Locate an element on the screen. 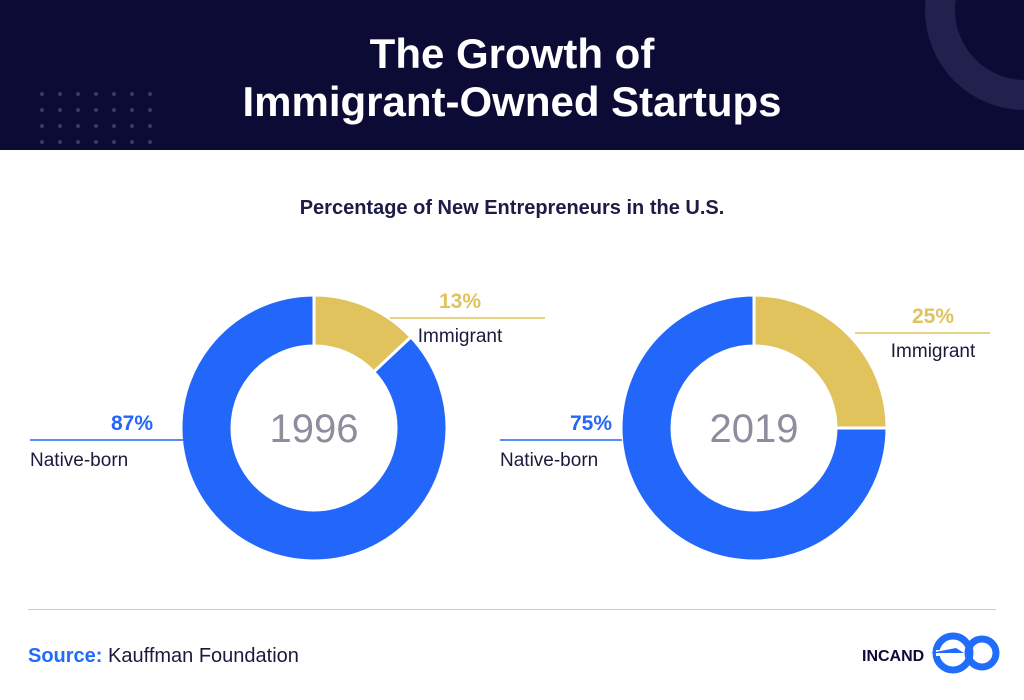 The width and height of the screenshot is (1024, 700). donut-center-year: 2019 is located at coordinates (754, 429).